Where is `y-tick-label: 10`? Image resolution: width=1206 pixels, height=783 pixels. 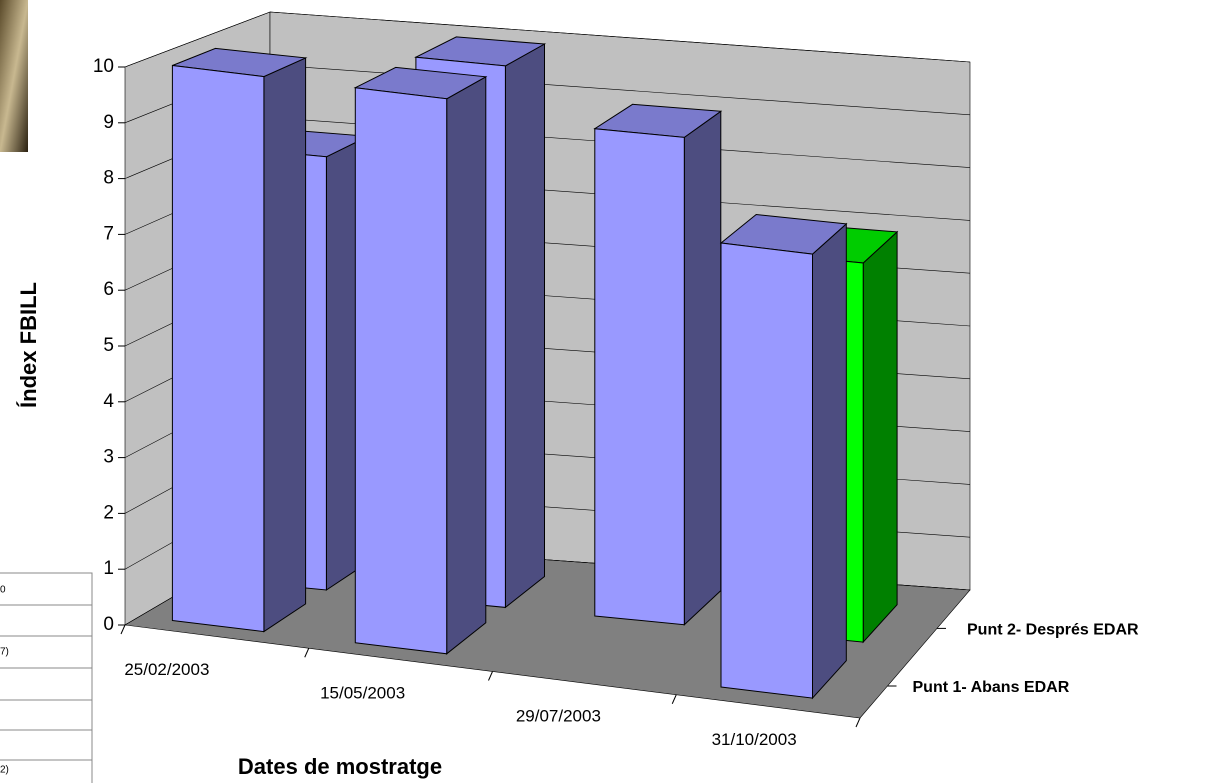 y-tick-label: 10 is located at coordinates (103, 66).